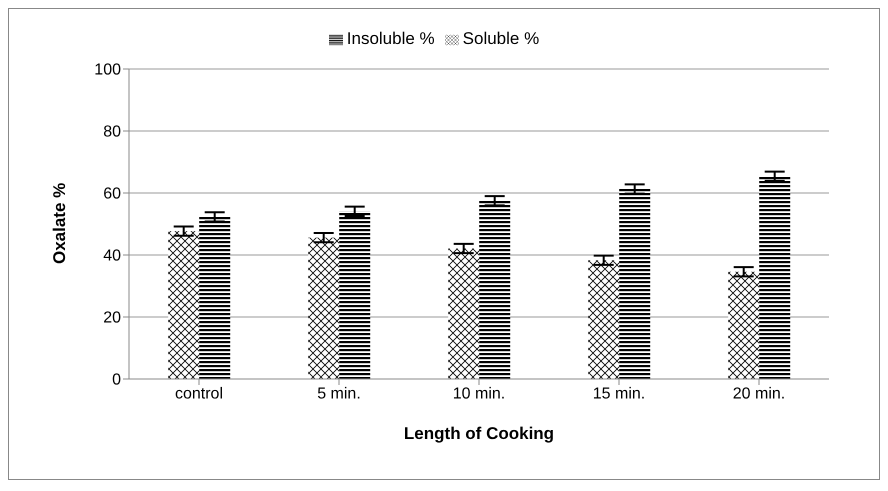  What do you see at coordinates (108, 70) in the screenshot?
I see `y-tick-label: 100` at bounding box center [108, 70].